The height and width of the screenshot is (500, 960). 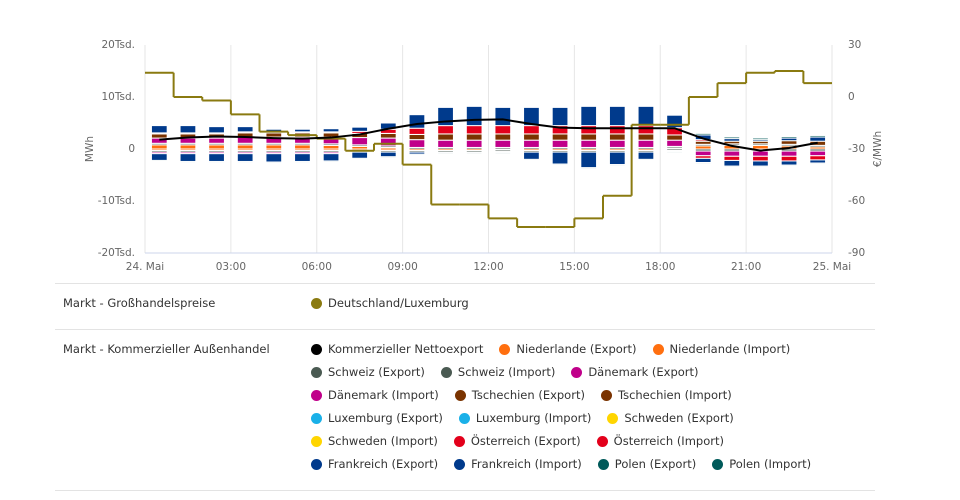 What do you see at coordinates (643, 372) in the screenshot?
I see `legend-label: Dänemark (Export)` at bounding box center [643, 372].